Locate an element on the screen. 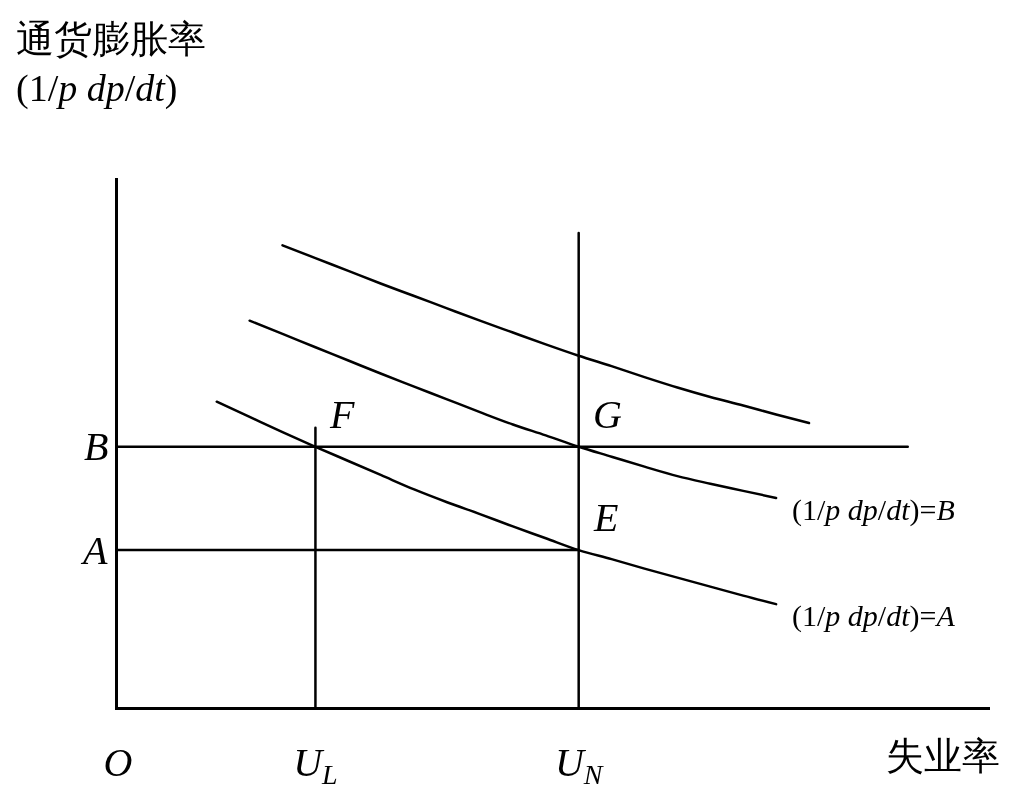 The width and height of the screenshot is (1023, 799). x-axis-title: 失业率 is located at coordinates (943, 756).